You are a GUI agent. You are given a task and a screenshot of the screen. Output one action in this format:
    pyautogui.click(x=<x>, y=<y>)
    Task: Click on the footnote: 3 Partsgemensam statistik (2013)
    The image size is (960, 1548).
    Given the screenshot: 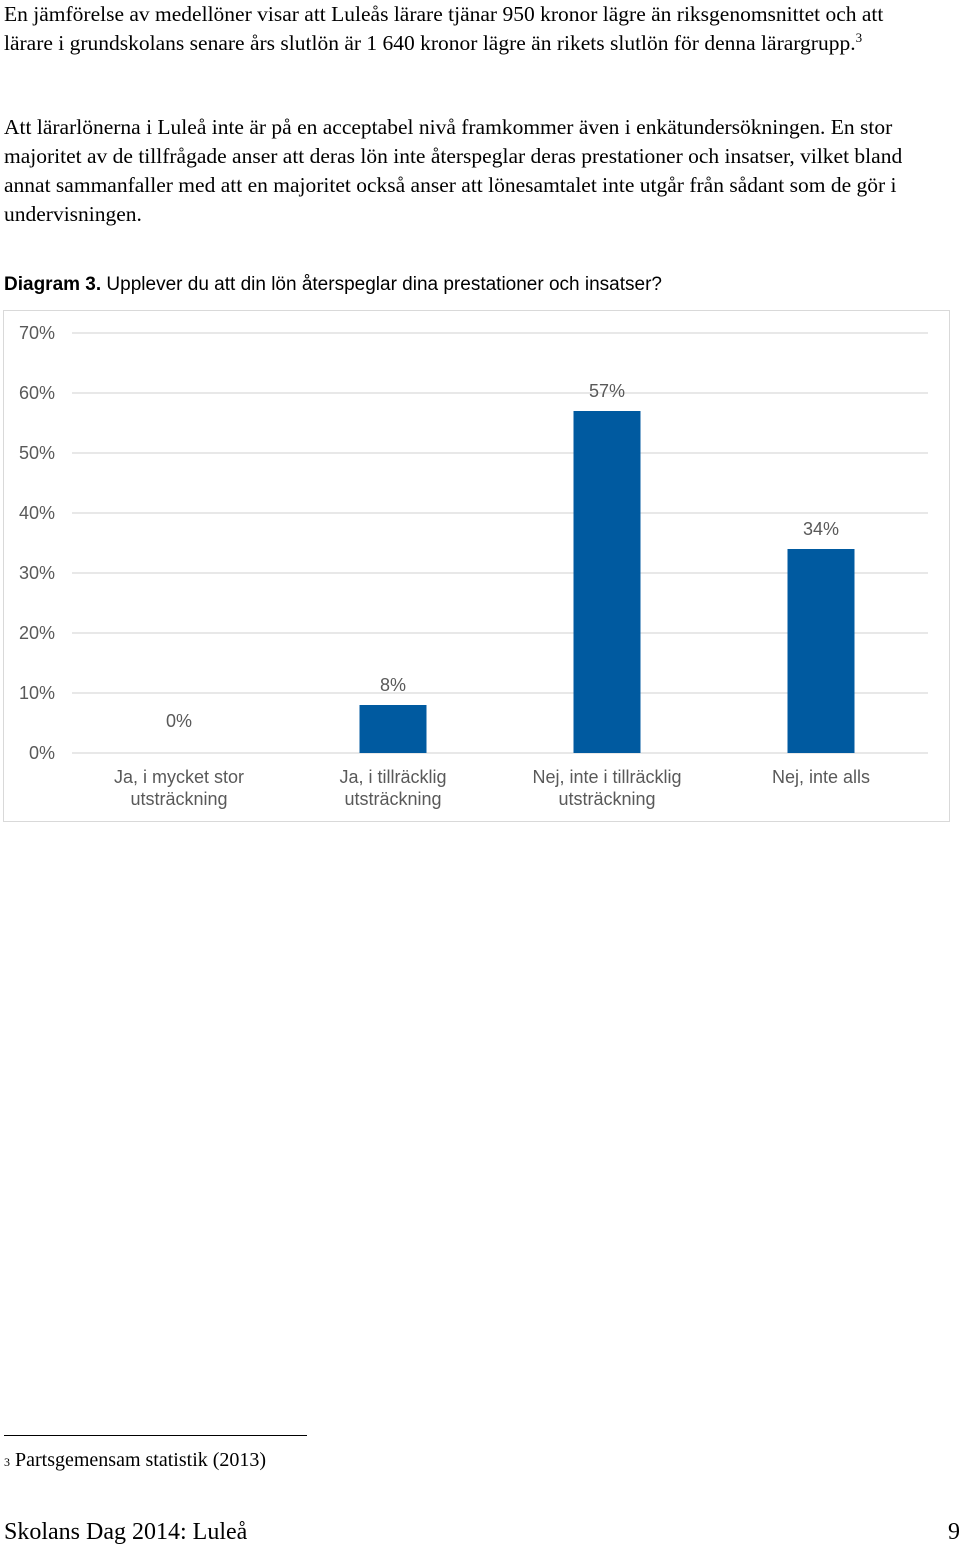 What is the action you would take?
    pyautogui.click(x=135, y=1460)
    